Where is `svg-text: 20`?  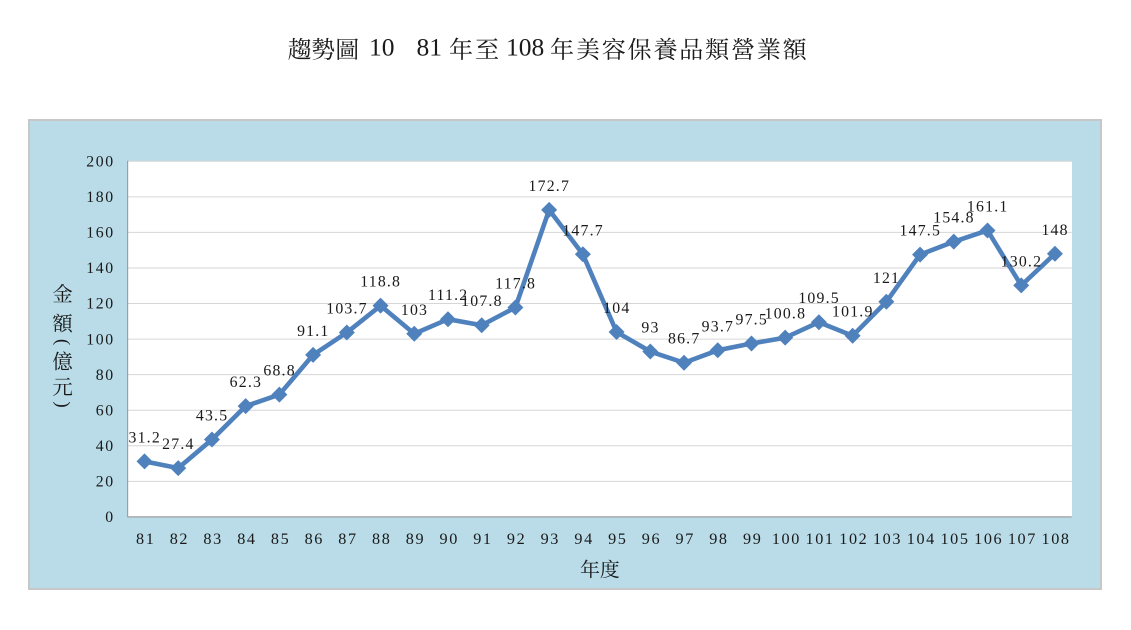
svg-text: 20 is located at coordinates (105, 482).